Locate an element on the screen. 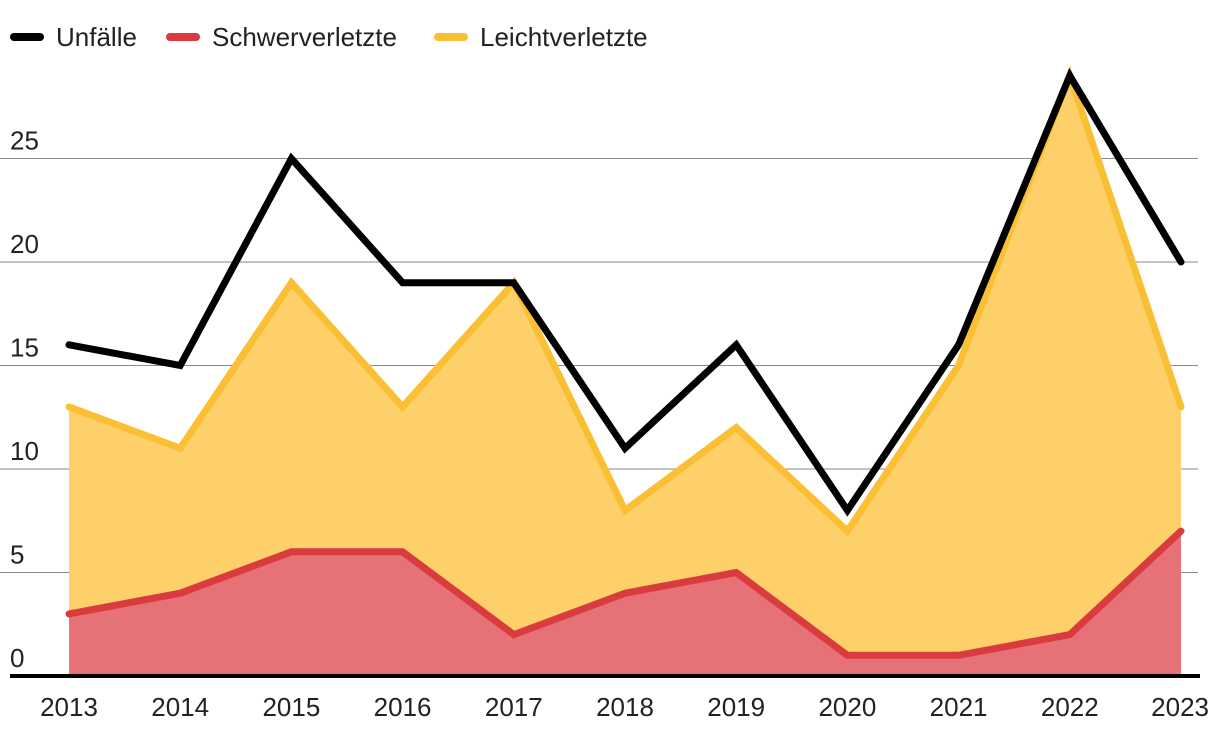 The image size is (1220, 736). legend-label-leichtverletzte: Leichtverletzte is located at coordinates (564, 37).